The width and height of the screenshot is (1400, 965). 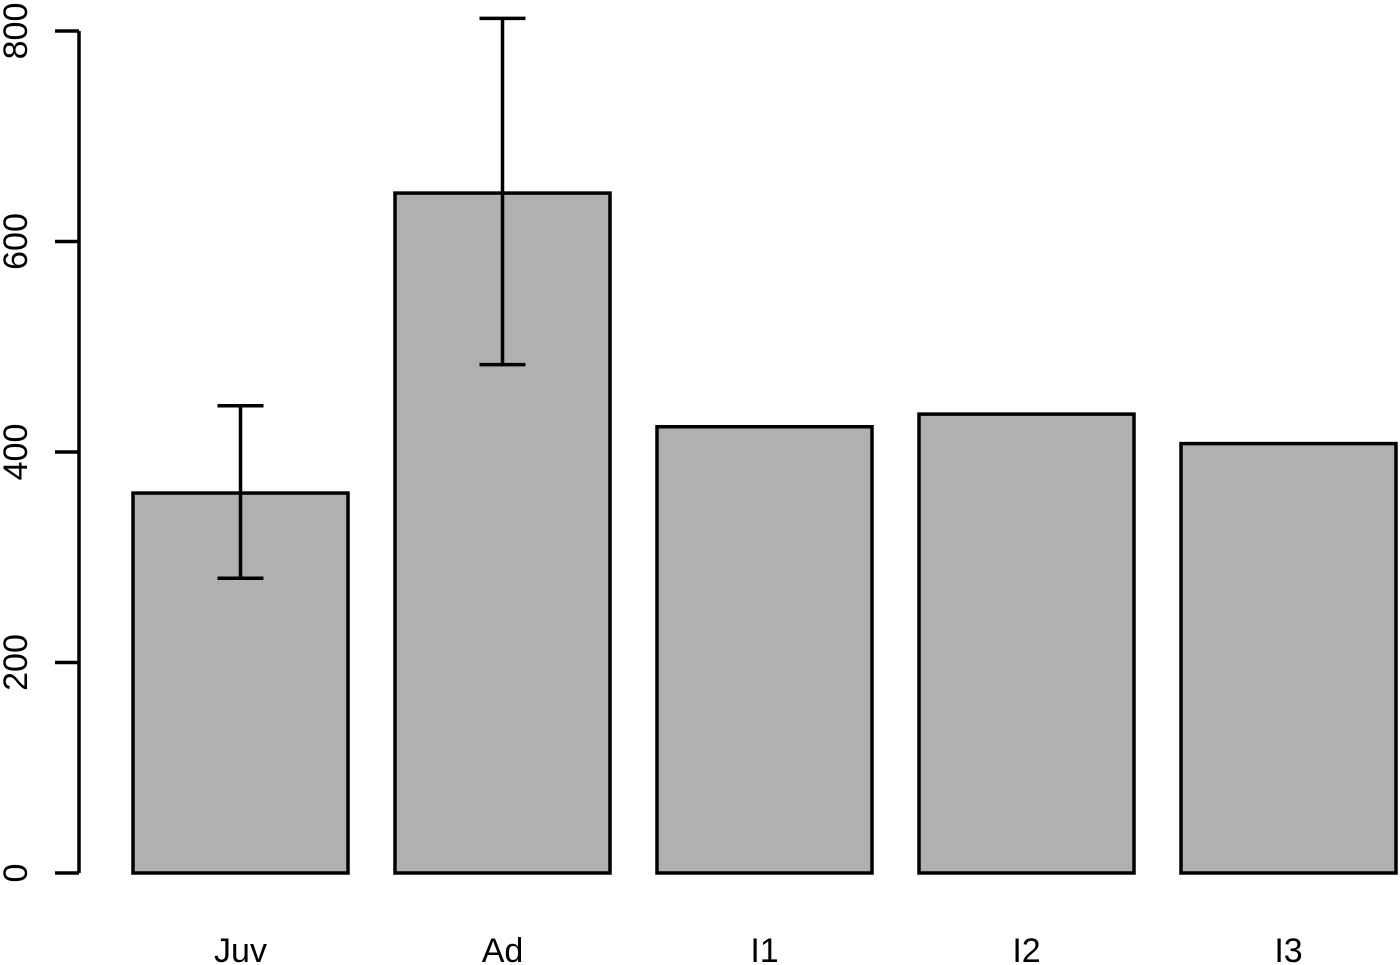 I want to click on x-tick-label: Ad, so click(x=503, y=948).